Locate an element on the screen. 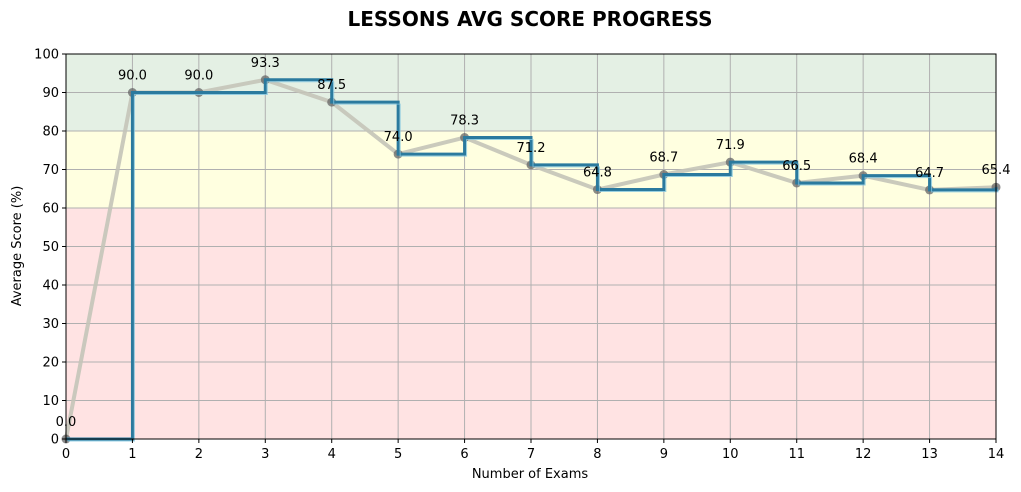 Image resolution: width=1021 pixels, height=492 pixels. x-tick-label: 7 is located at coordinates (531, 454).